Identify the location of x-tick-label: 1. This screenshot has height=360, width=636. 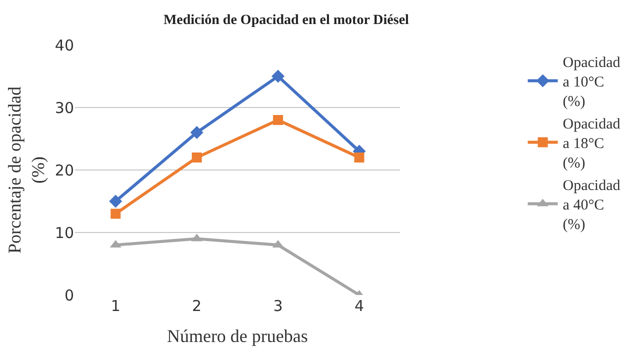
(115, 306).